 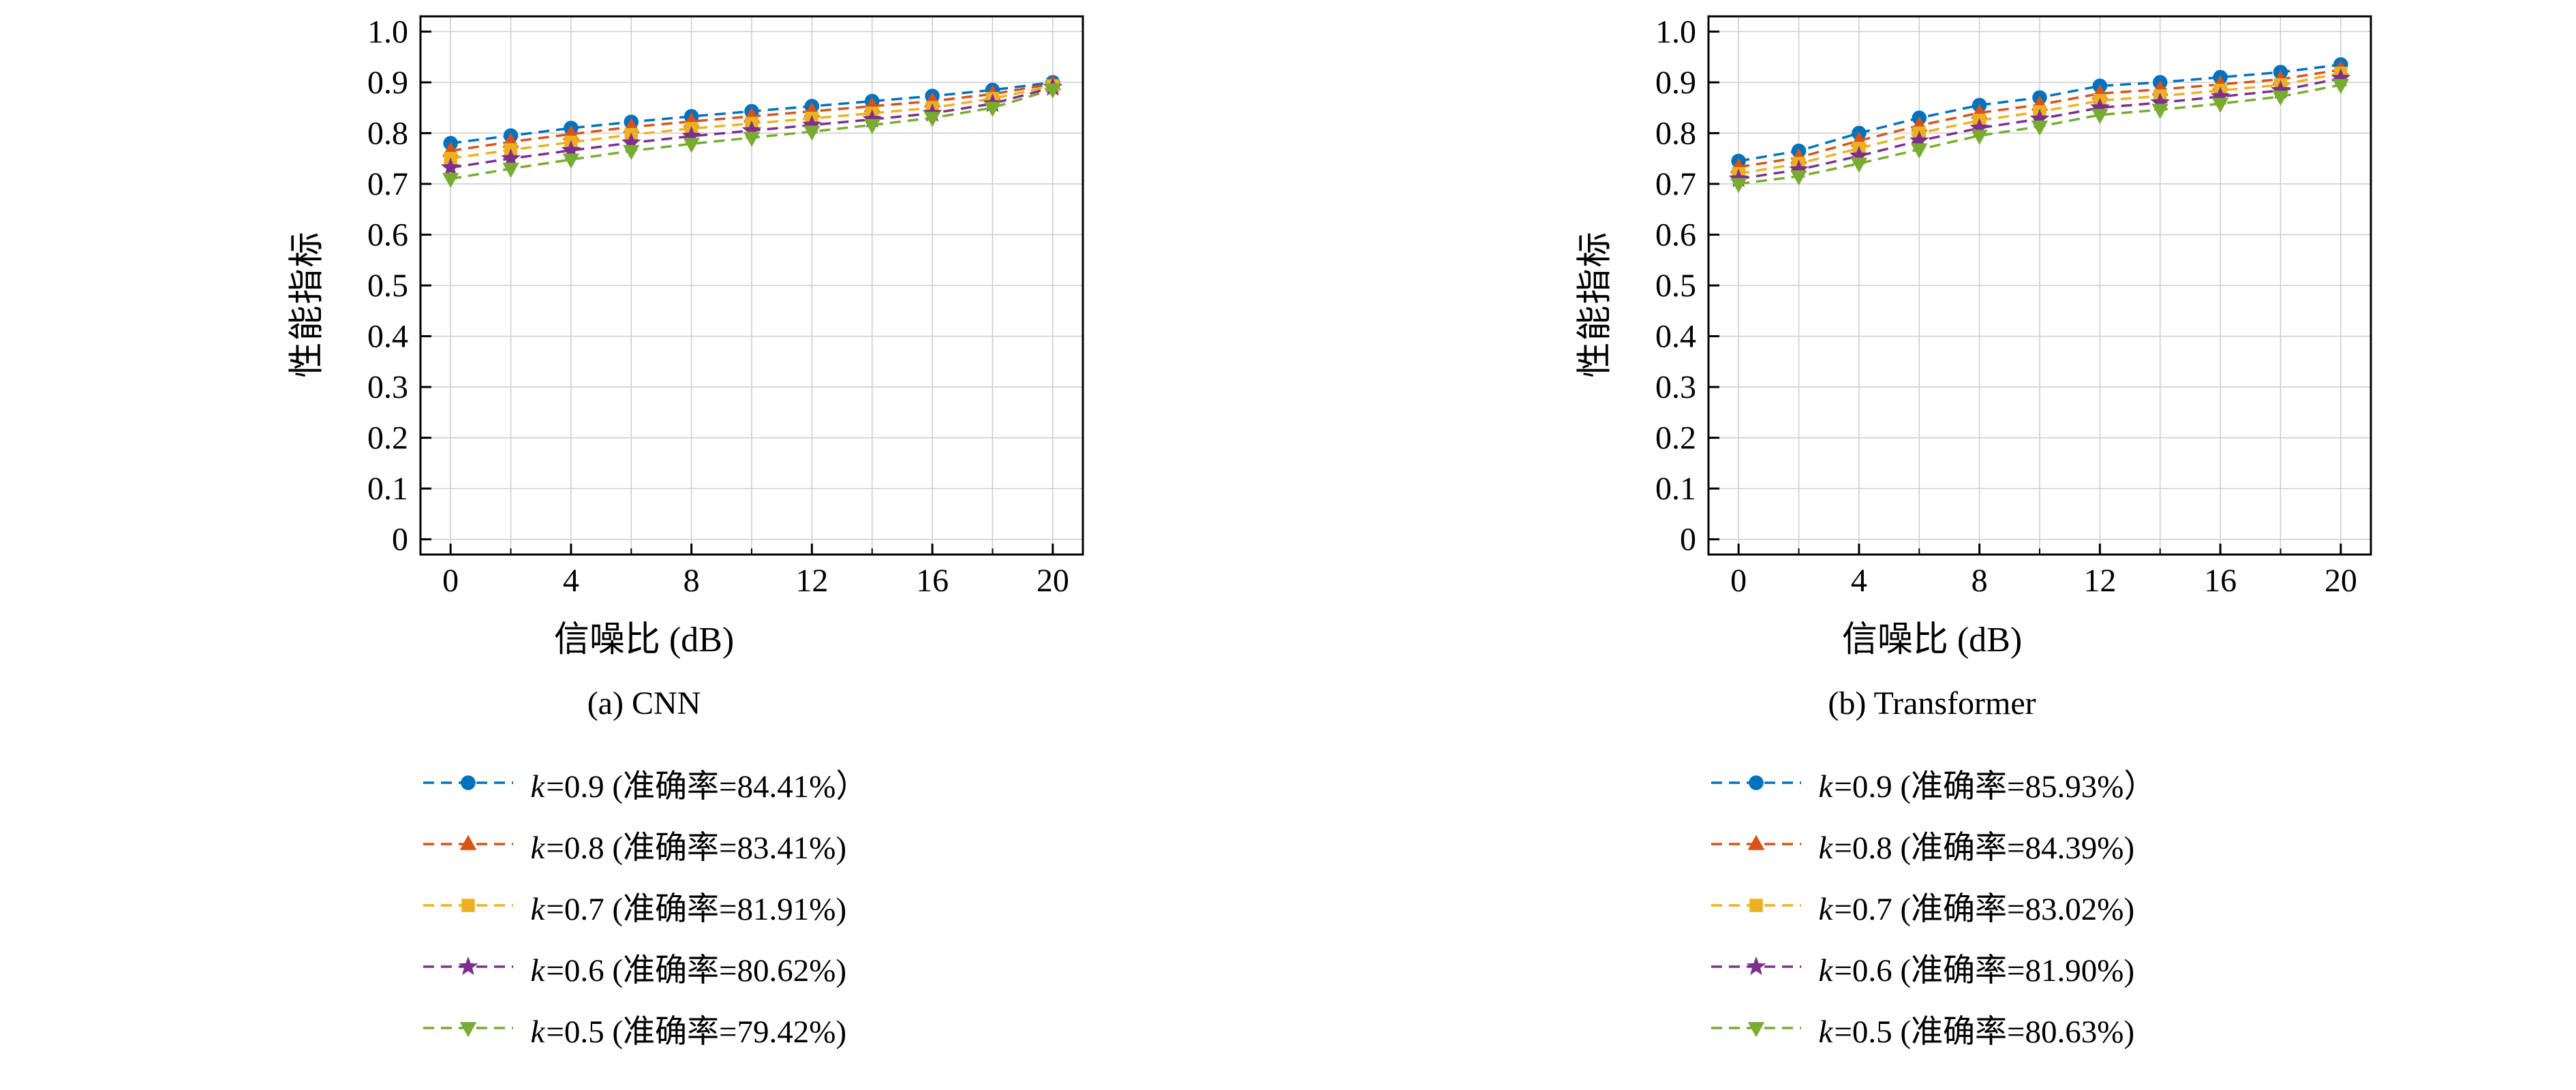 I want to click on legend-label: k=0.6 (准确率=81.90%), so click(x=1976, y=970).